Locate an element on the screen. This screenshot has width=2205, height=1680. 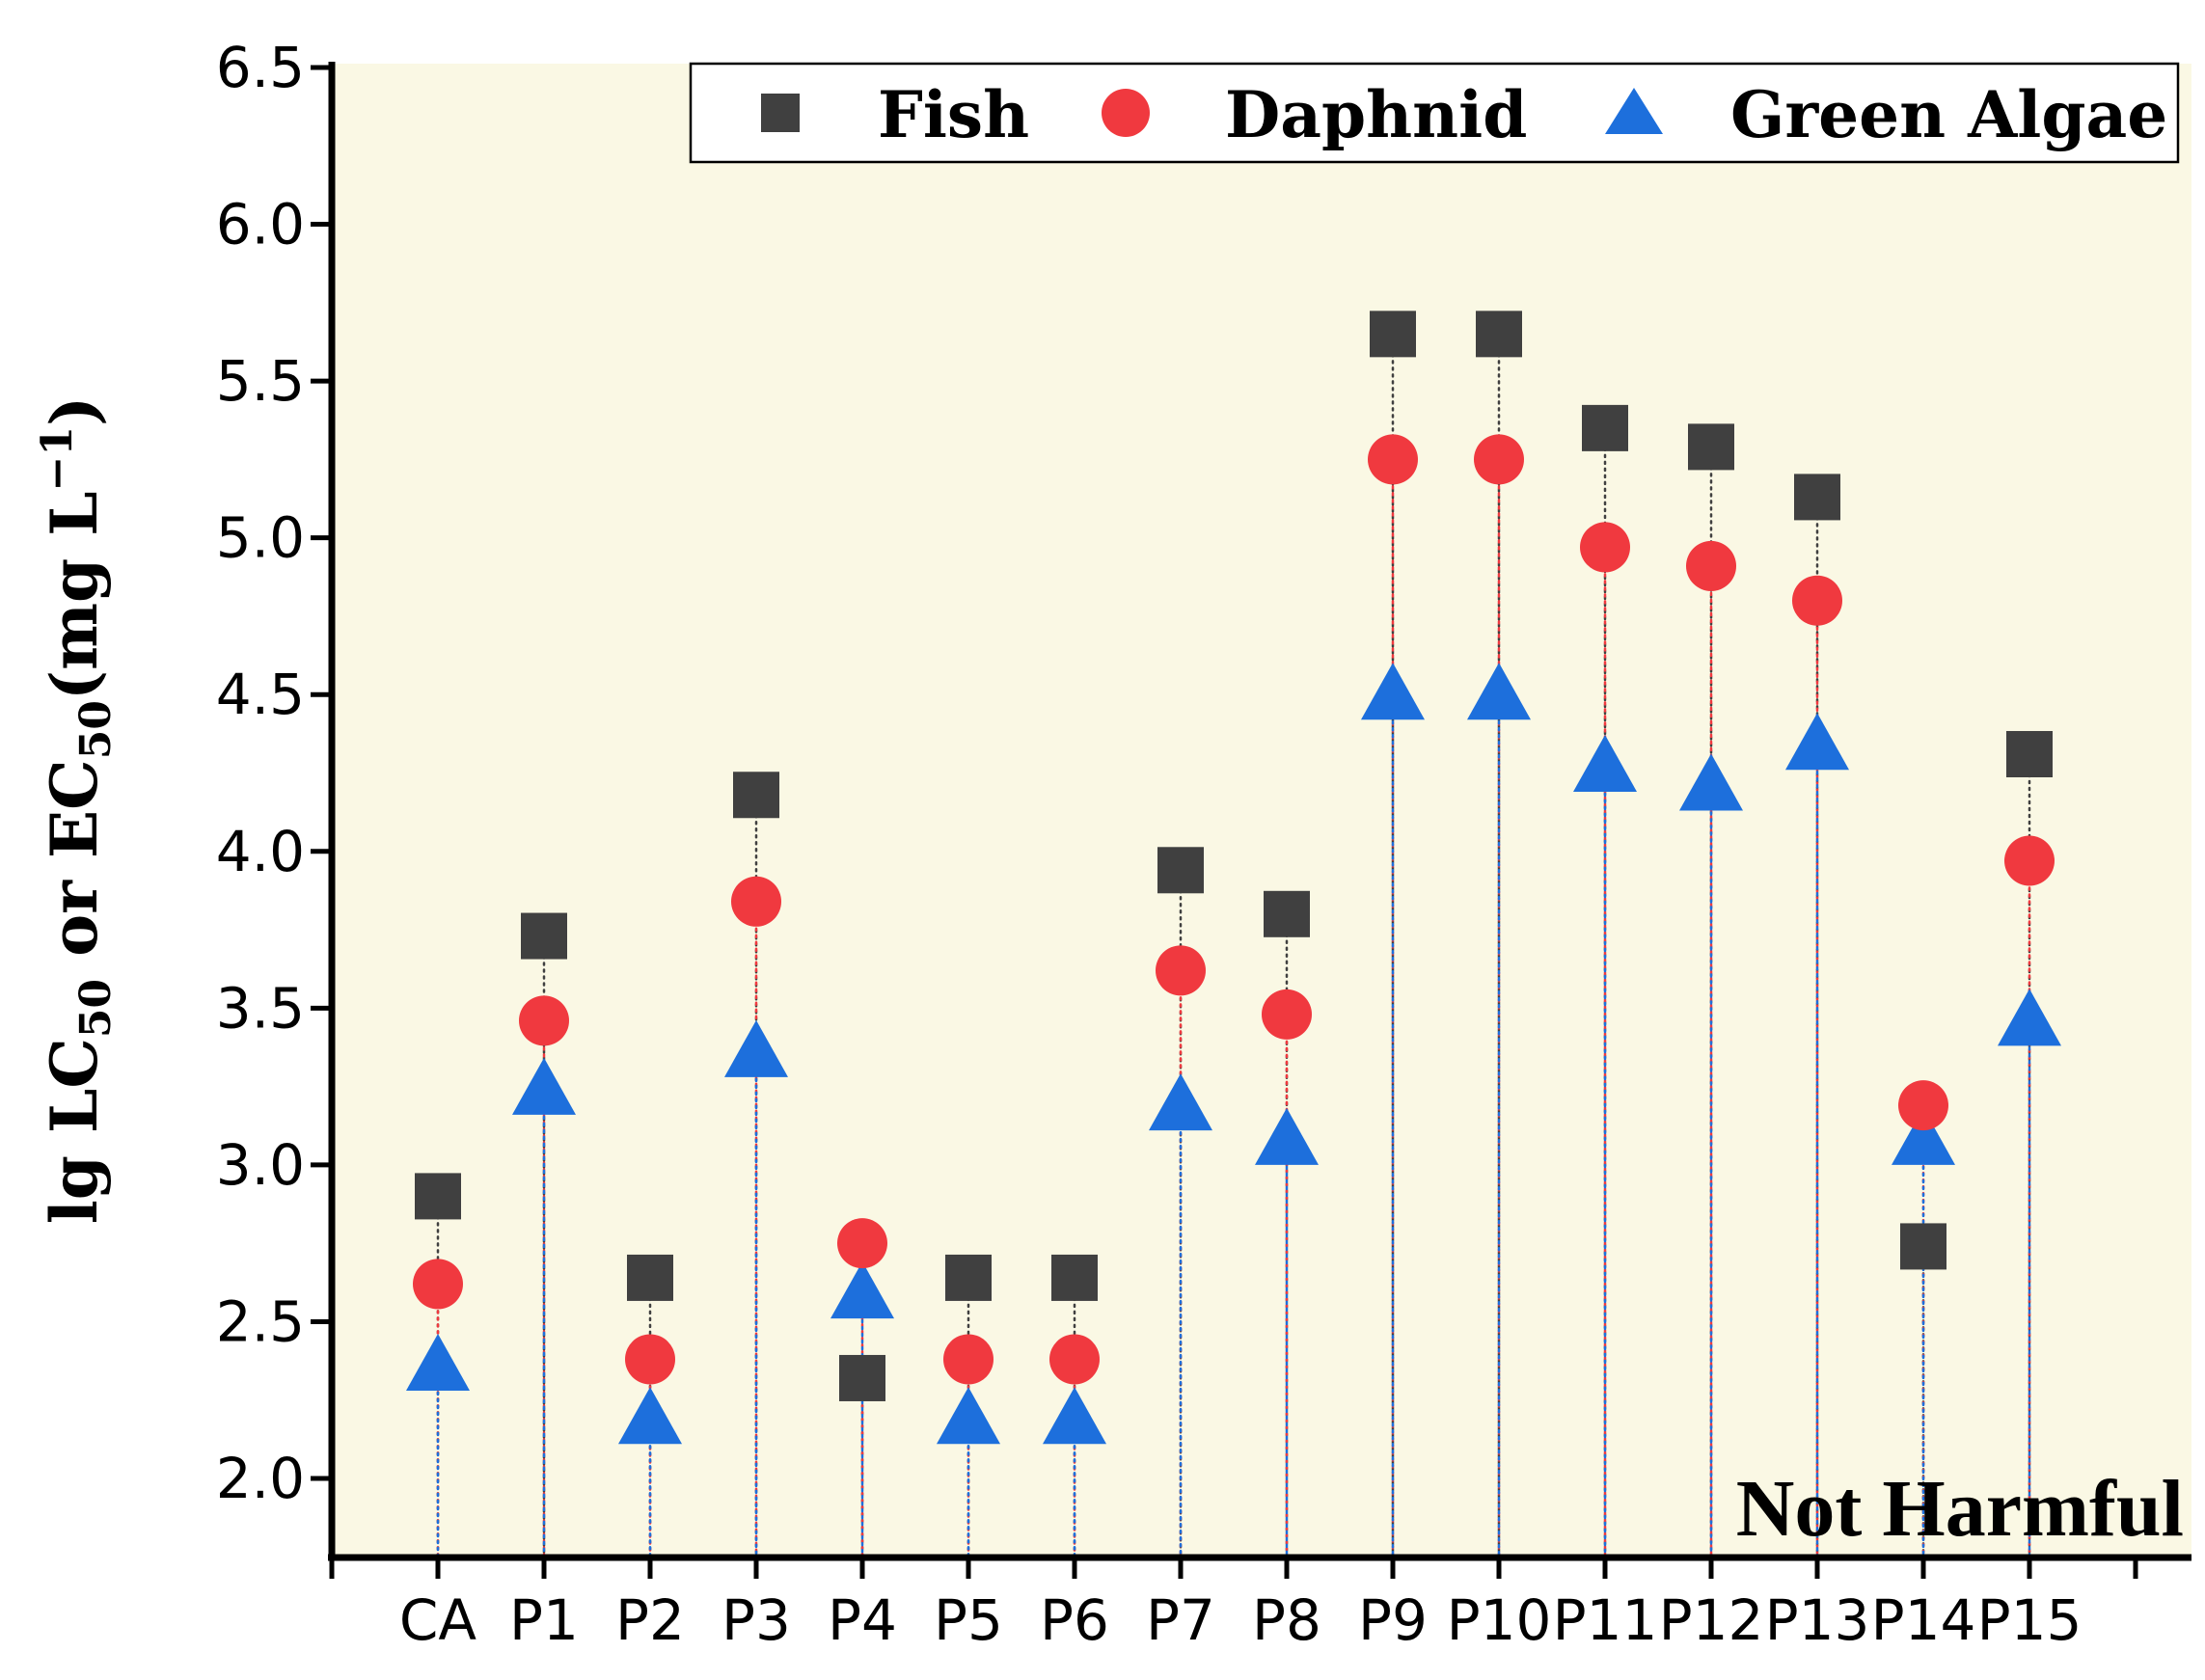
point-green-algae-p6 is located at coordinates (1074, 1416).